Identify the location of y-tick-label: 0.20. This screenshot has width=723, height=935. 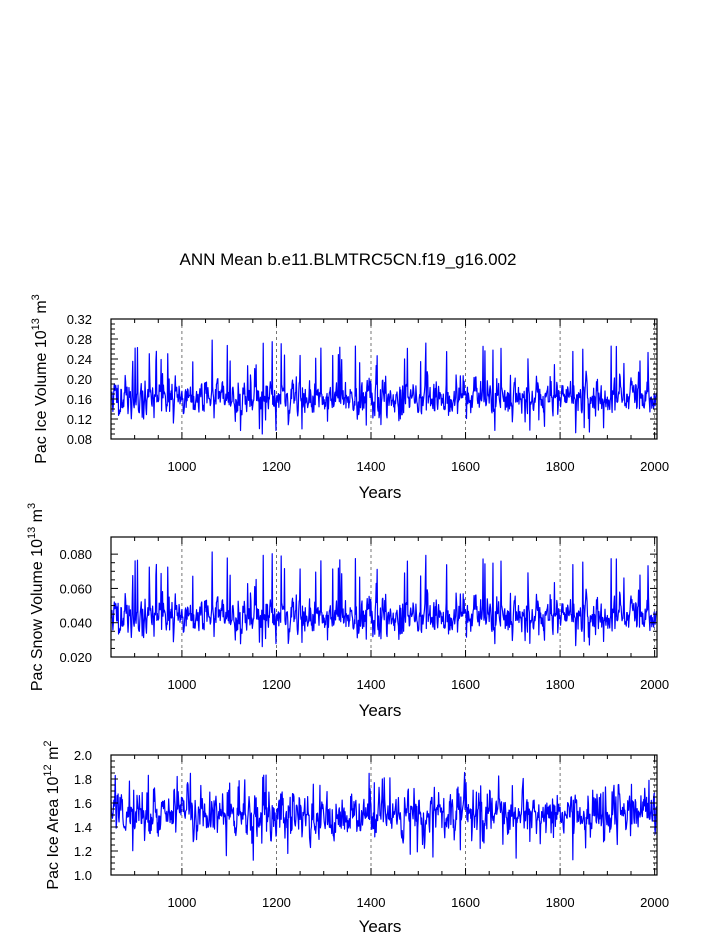
(79, 379).